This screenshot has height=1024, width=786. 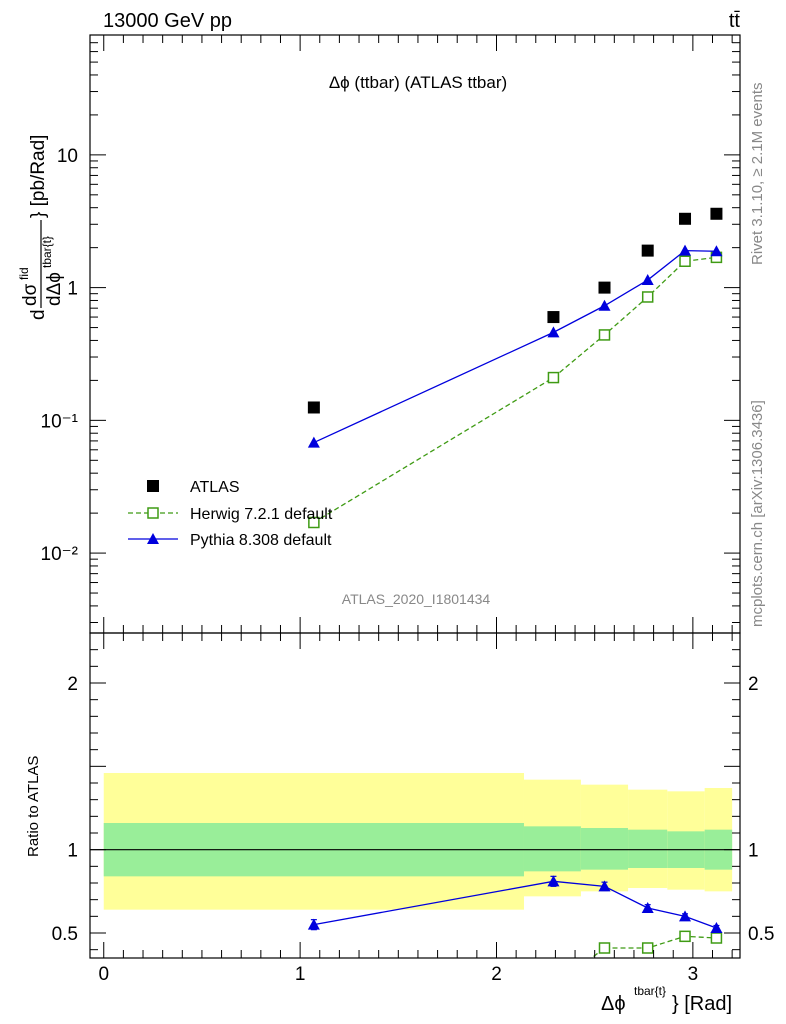 I want to click on main-y-tick-labels: 10 1 10⁻¹ 10⁻², so click(x=60, y=355).